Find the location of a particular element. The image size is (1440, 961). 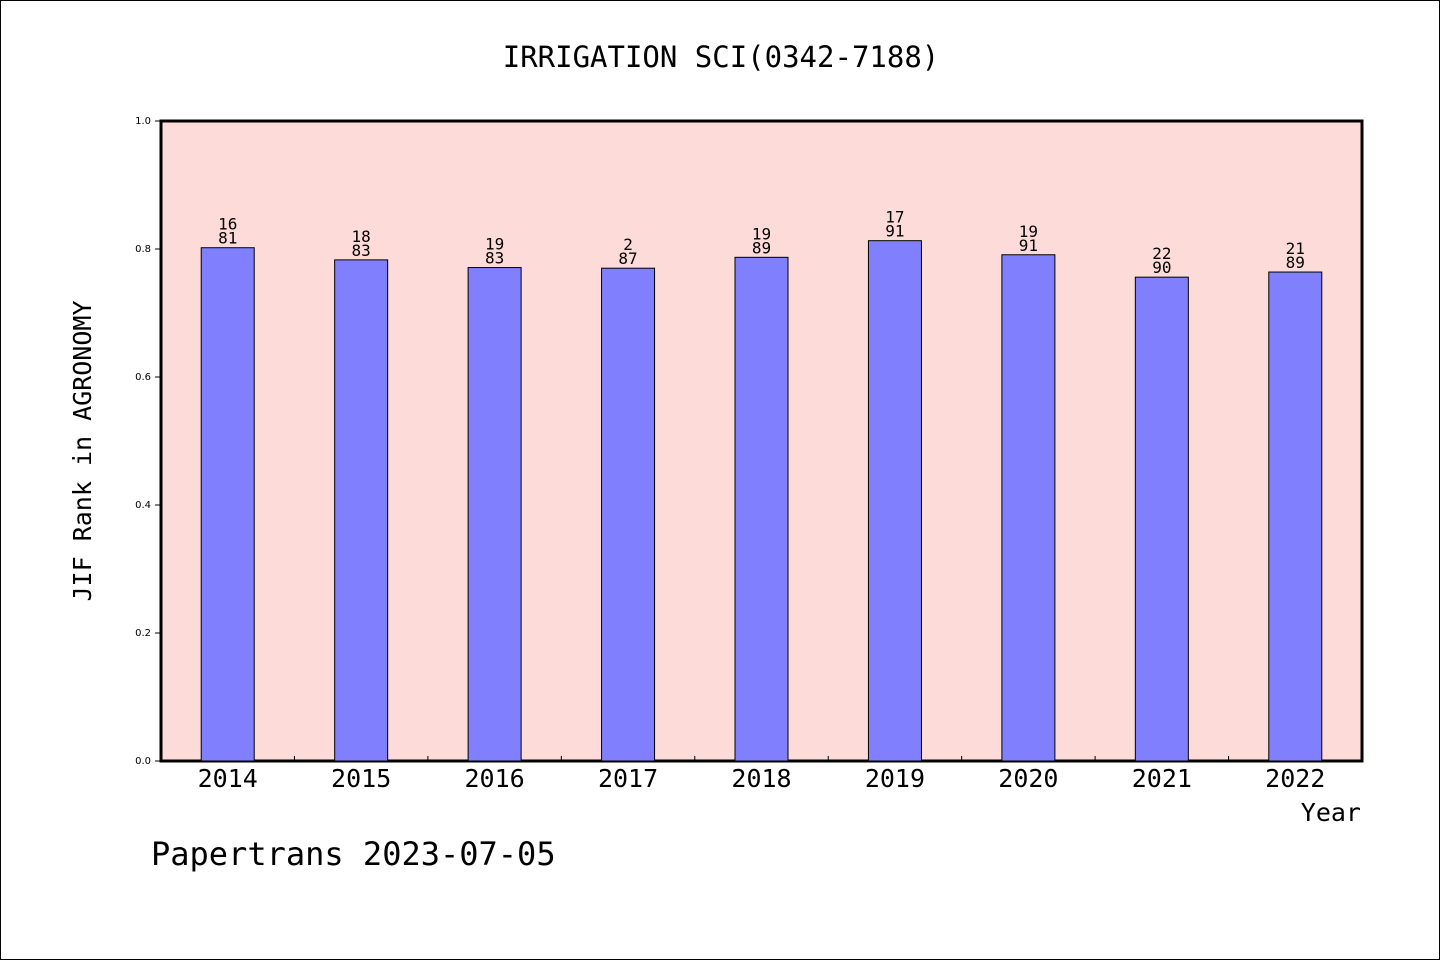

x-tick-label: 2020 is located at coordinates (1028, 778).